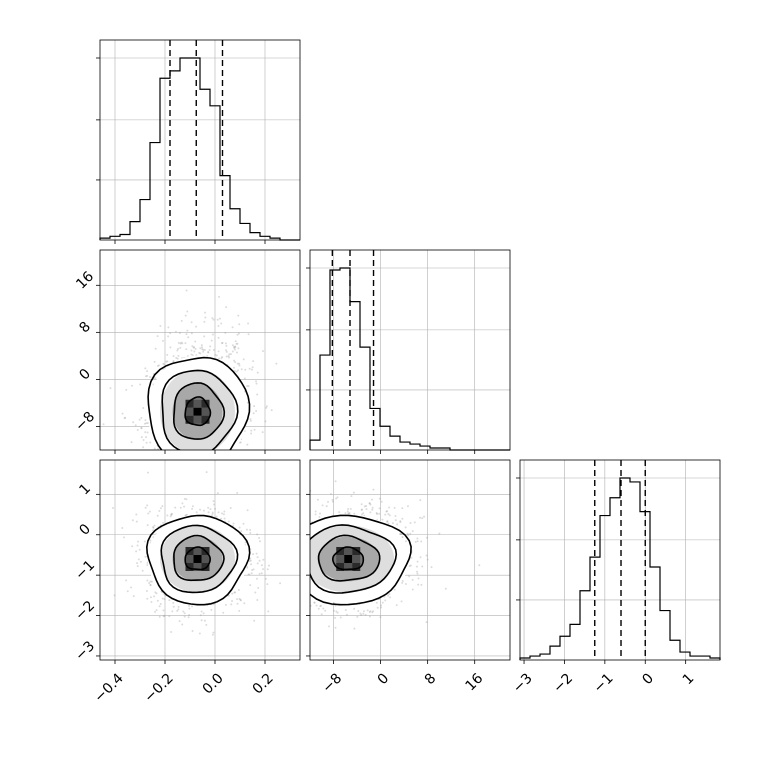  Describe the element at coordinates (85, 375) in the screenshot. I see `y-tick-label: 0` at that location.